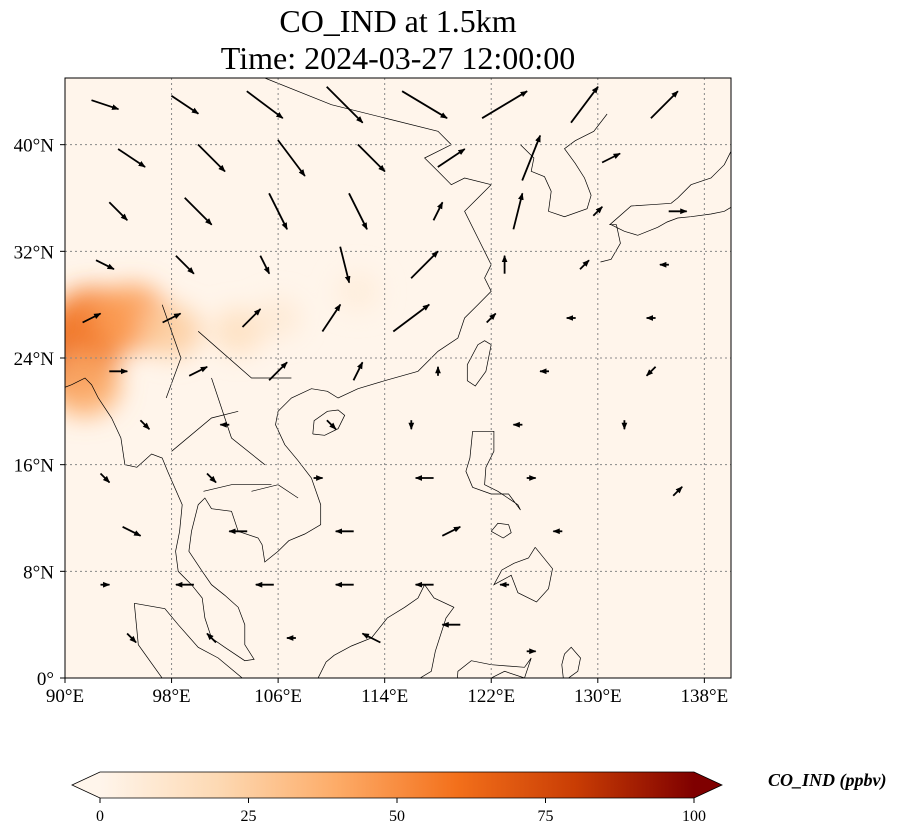 The image size is (915, 836). Describe the element at coordinates (827, 780) in the screenshot. I see `colorbar-label: CO_IND (ppbv)` at that location.